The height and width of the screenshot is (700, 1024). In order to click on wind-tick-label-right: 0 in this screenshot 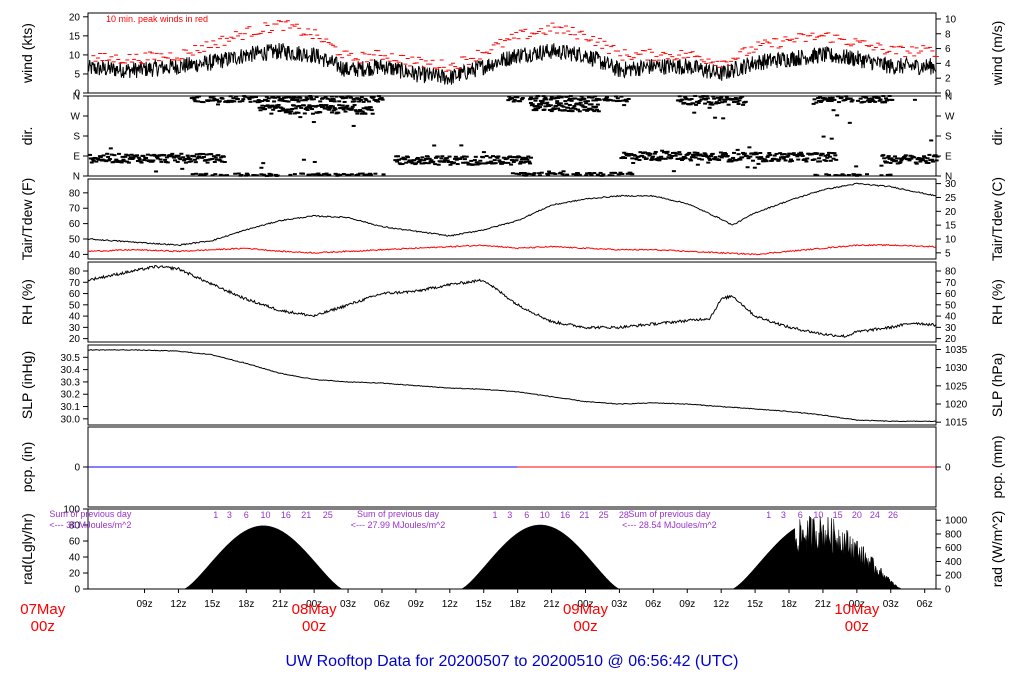, I will do `click(948, 94)`.